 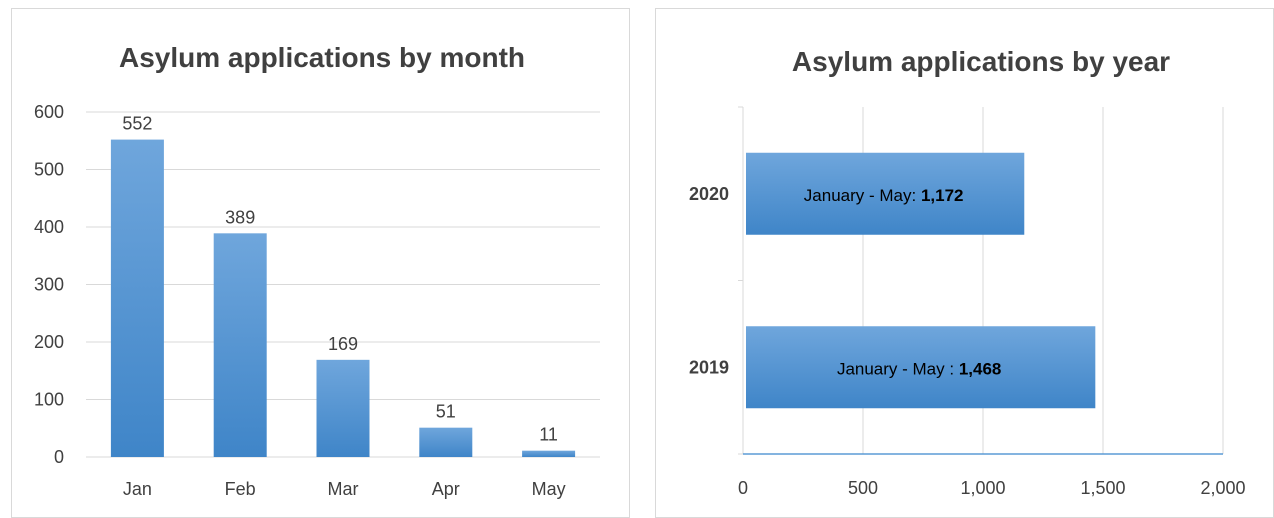 I want to click on x-tick-label: May, so click(x=549, y=489).